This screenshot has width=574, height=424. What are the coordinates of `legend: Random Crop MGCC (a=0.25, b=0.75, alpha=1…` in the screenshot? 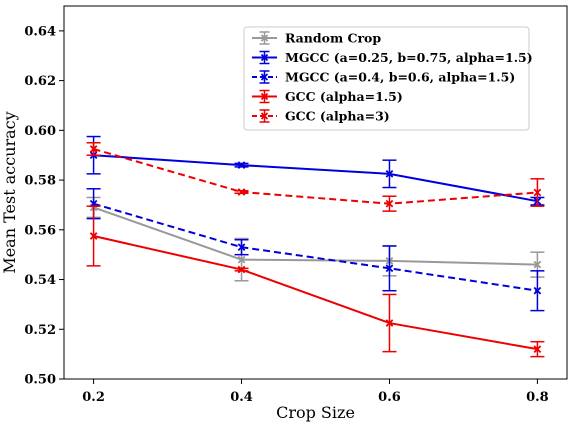 It's located at (388, 78).